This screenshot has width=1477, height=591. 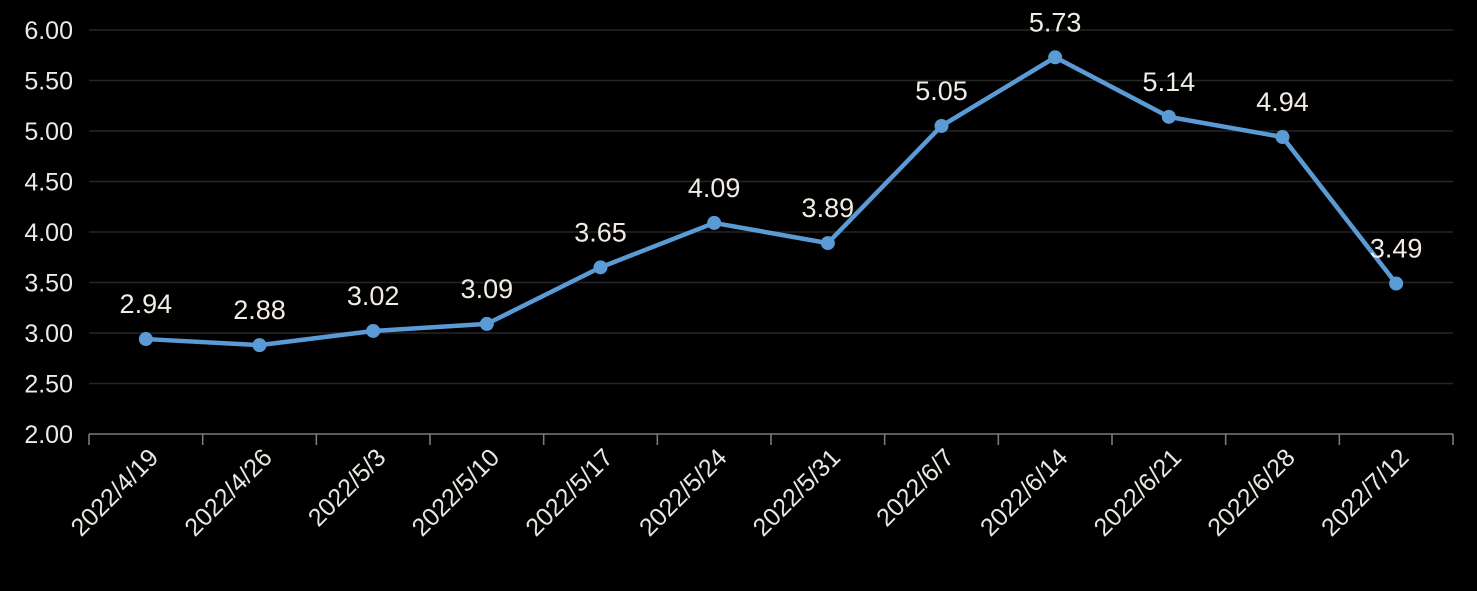 What do you see at coordinates (259, 310) in the screenshot?
I see `data-point-label: 2.88` at bounding box center [259, 310].